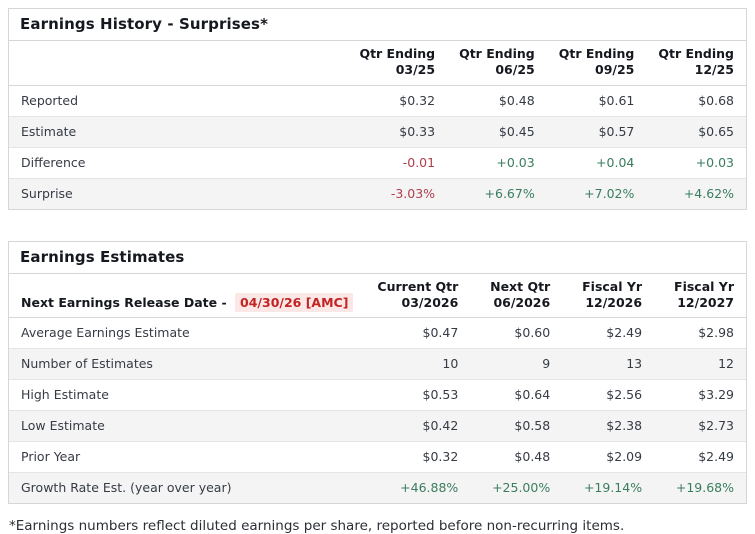  Describe the element at coordinates (187, 395) in the screenshot. I see `row-label: High Estimate` at that location.